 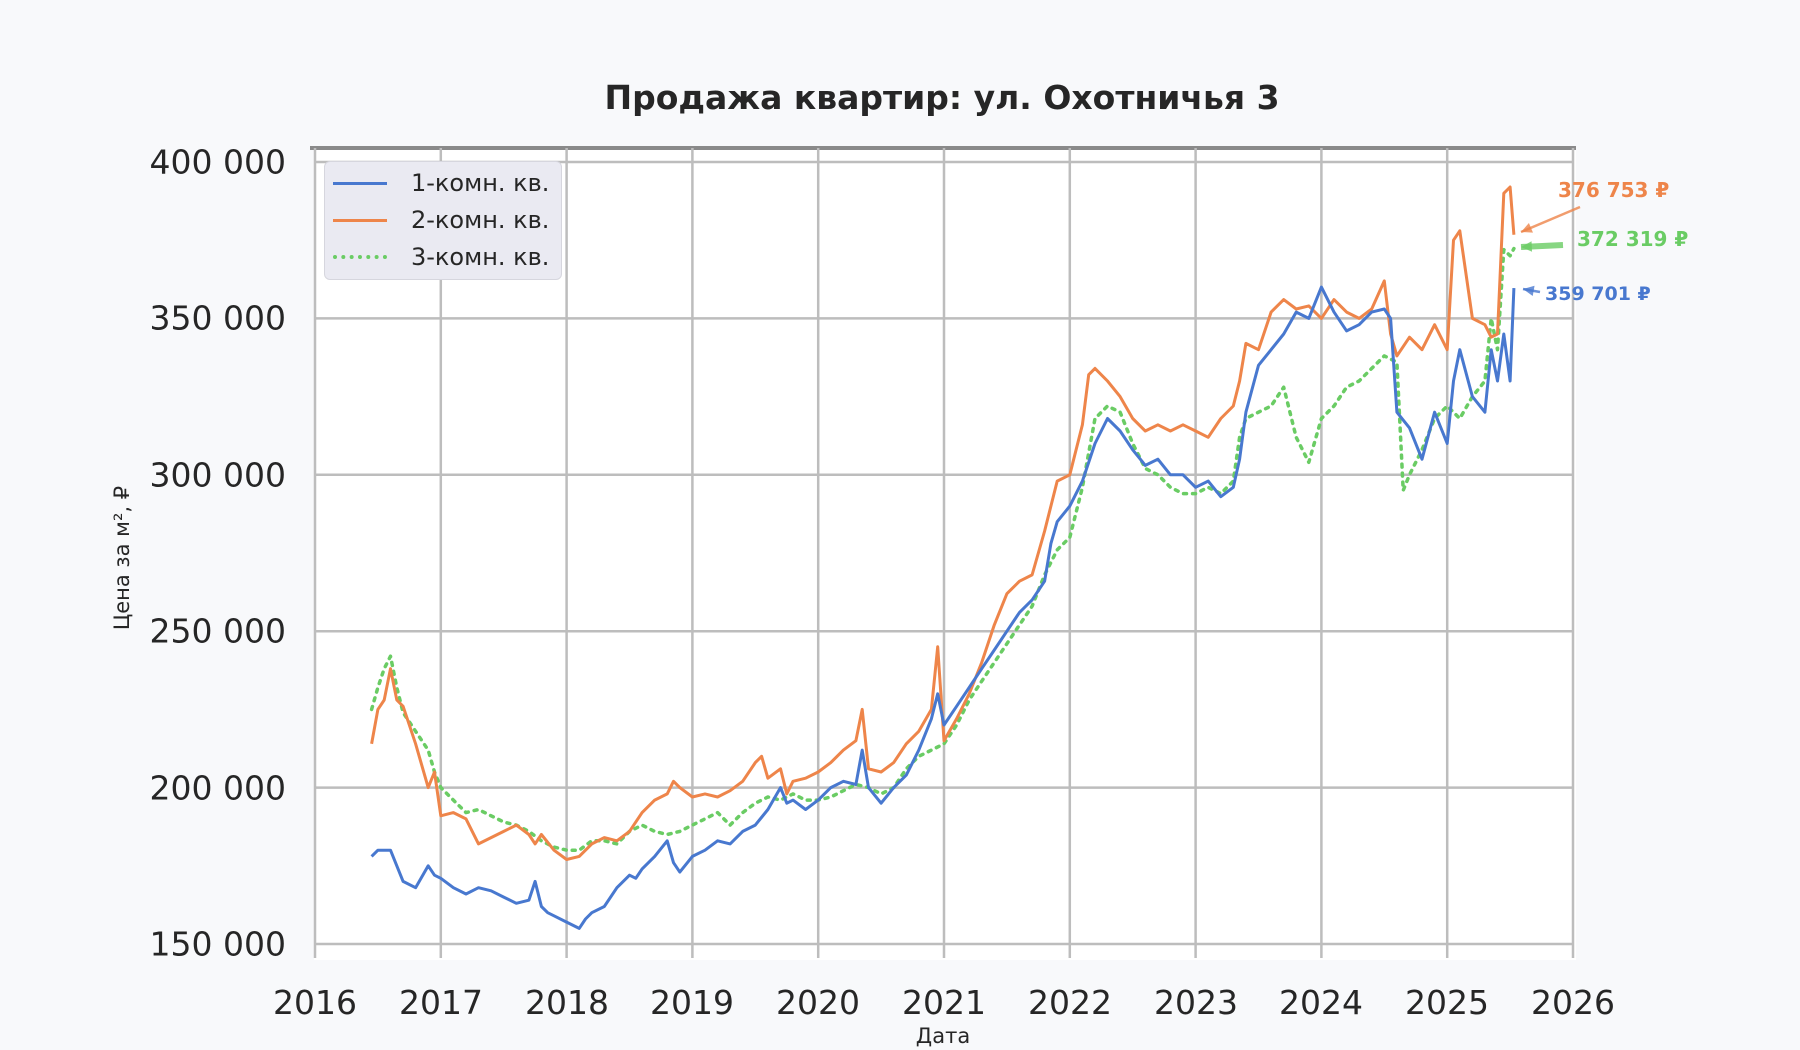 What do you see at coordinates (1447, 1002) in the screenshot?
I see `x-tick: 2025` at bounding box center [1447, 1002].